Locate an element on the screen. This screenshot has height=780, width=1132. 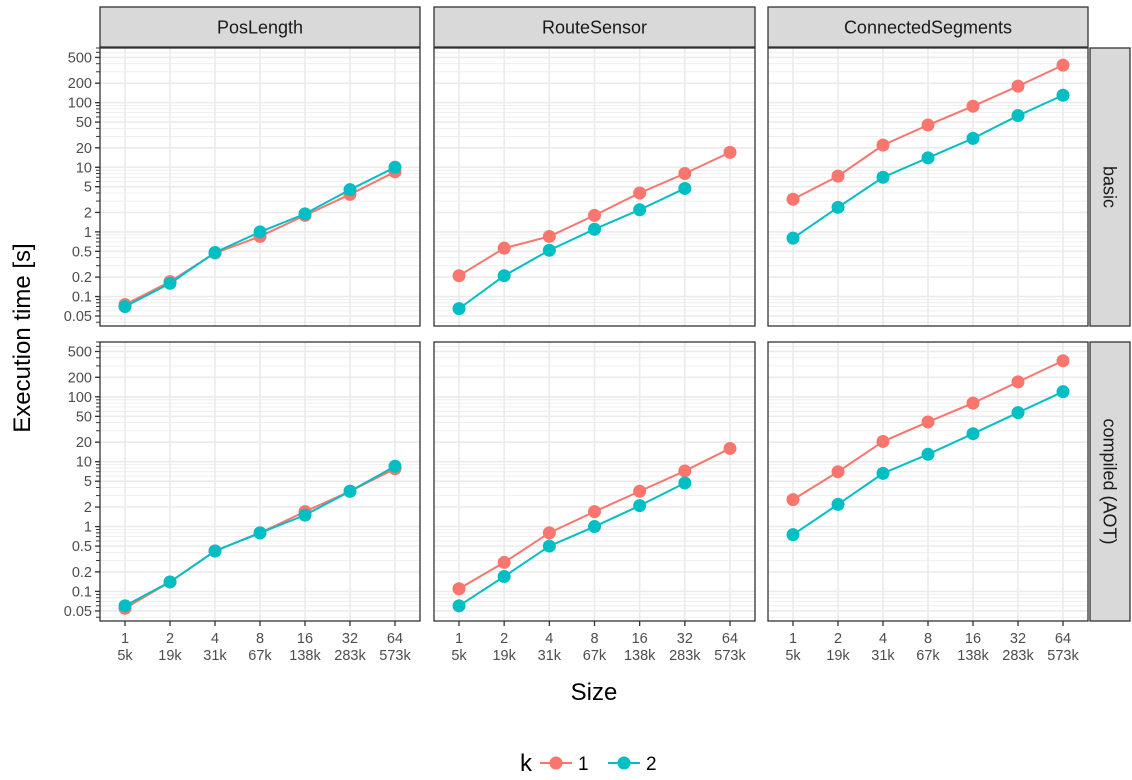
y-tick-label: 500 is located at coordinates (80, 352).